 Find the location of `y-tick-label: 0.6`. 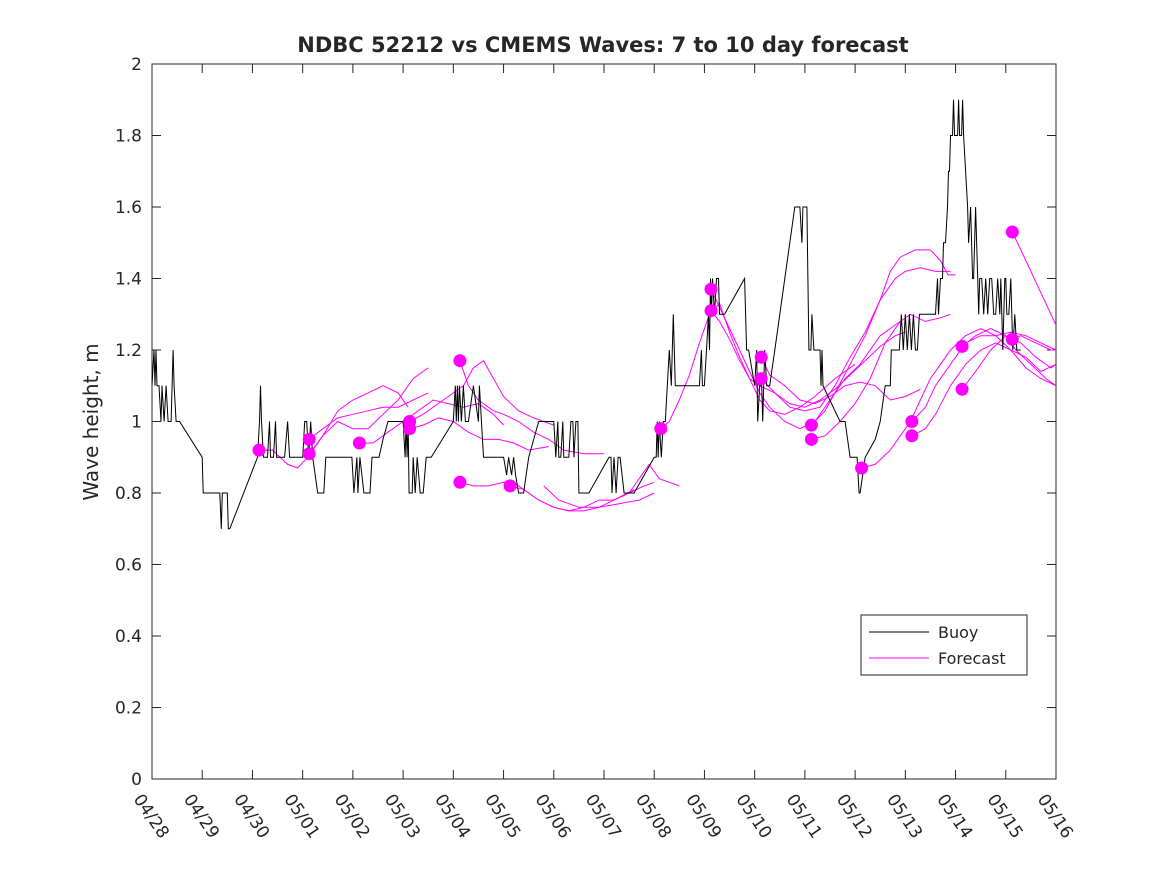

y-tick-label: 0.6 is located at coordinates (128, 566).